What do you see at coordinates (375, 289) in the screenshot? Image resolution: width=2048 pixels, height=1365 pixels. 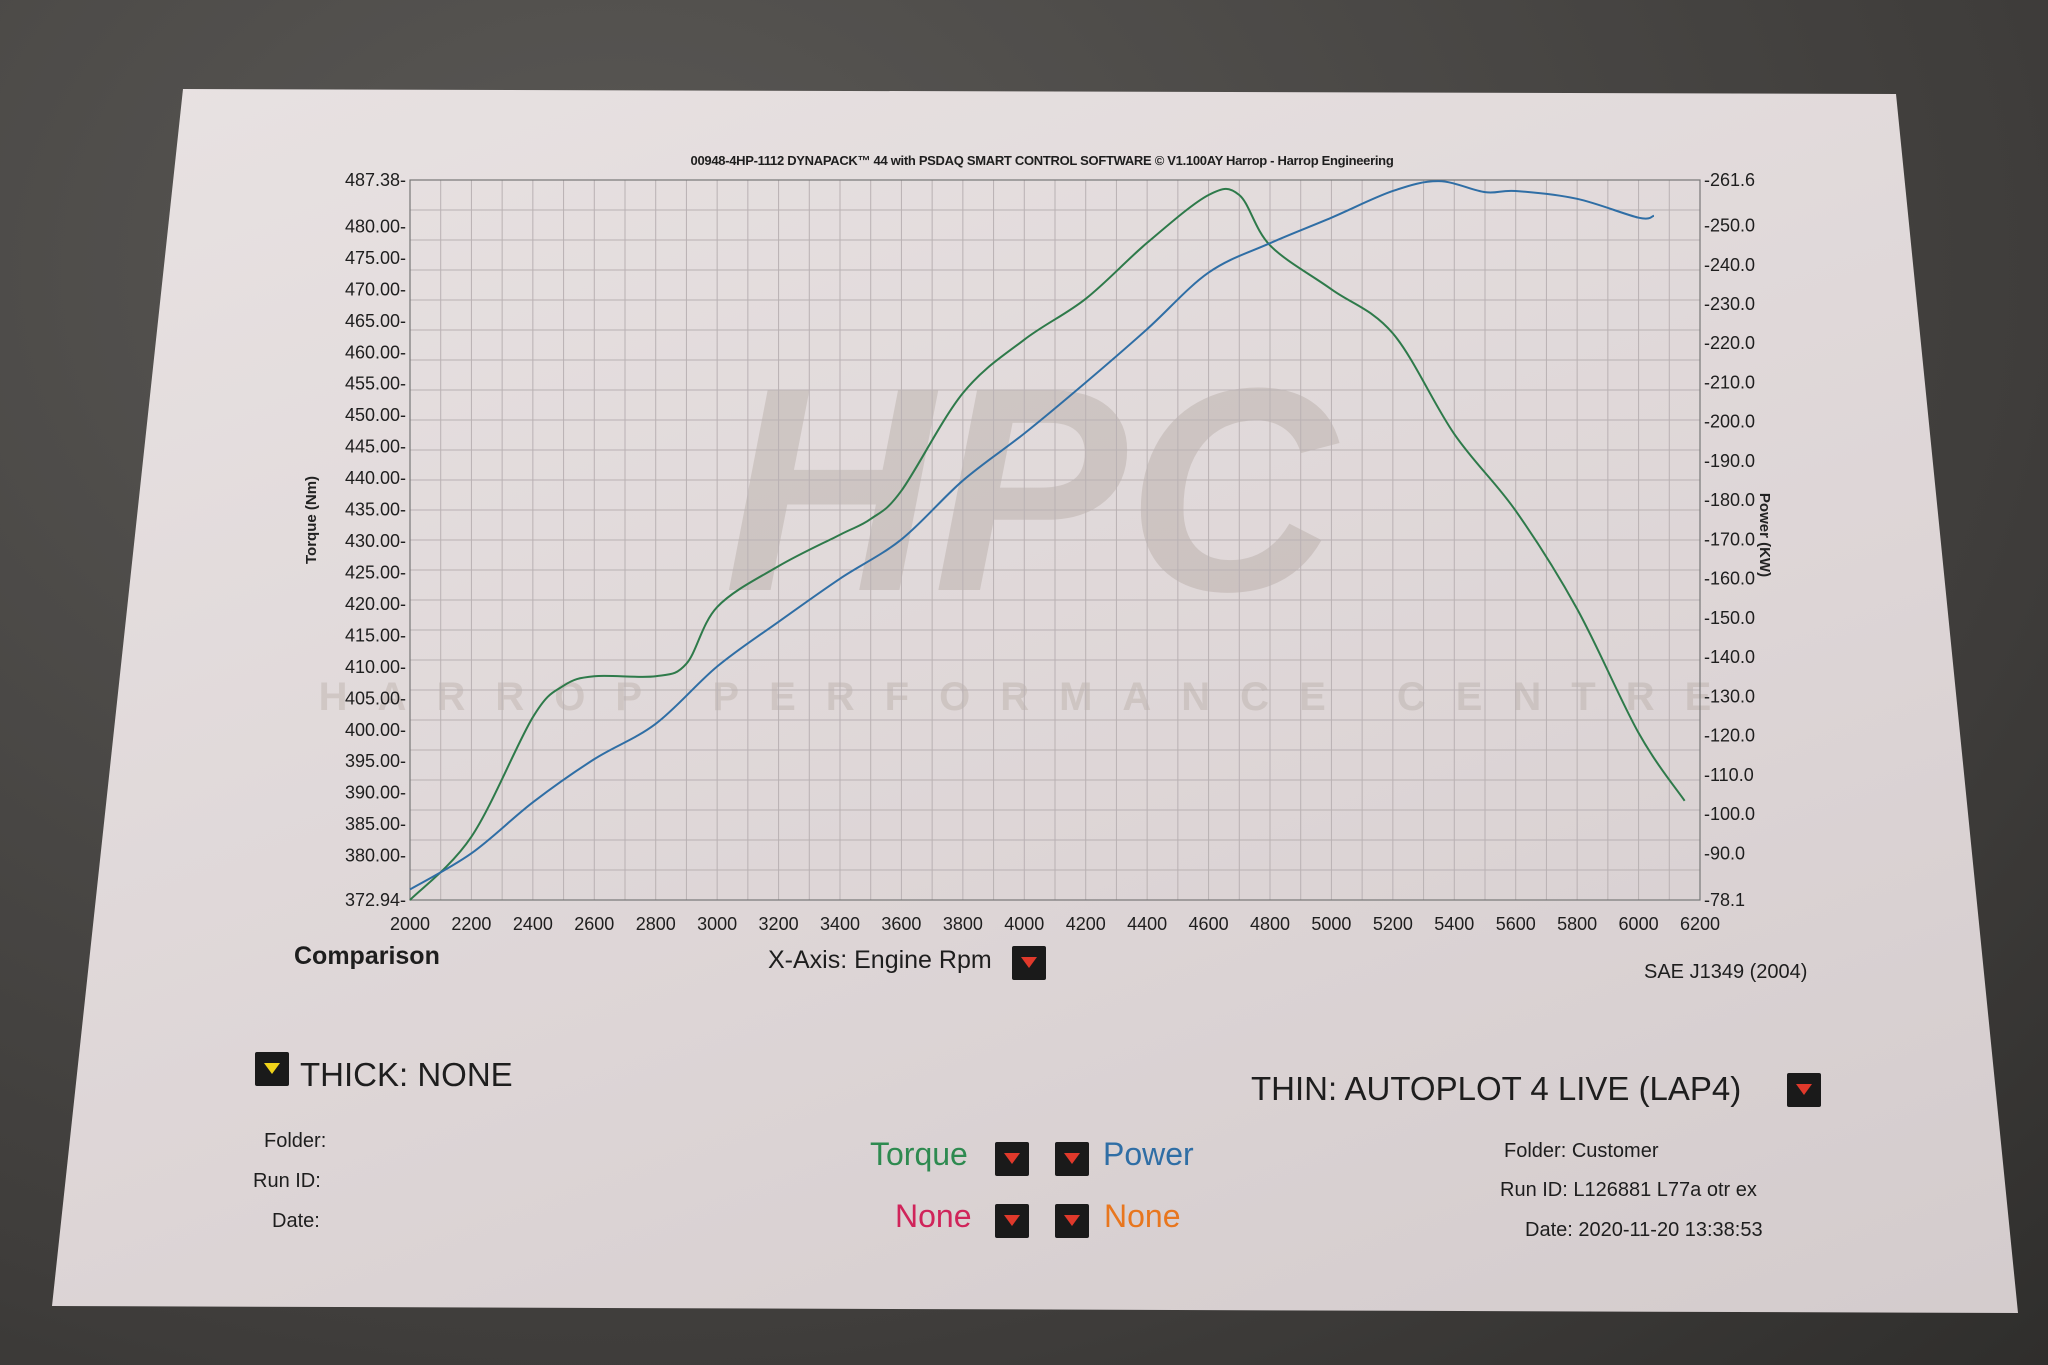 I see `y-tick-label: 470.00-` at bounding box center [375, 289].